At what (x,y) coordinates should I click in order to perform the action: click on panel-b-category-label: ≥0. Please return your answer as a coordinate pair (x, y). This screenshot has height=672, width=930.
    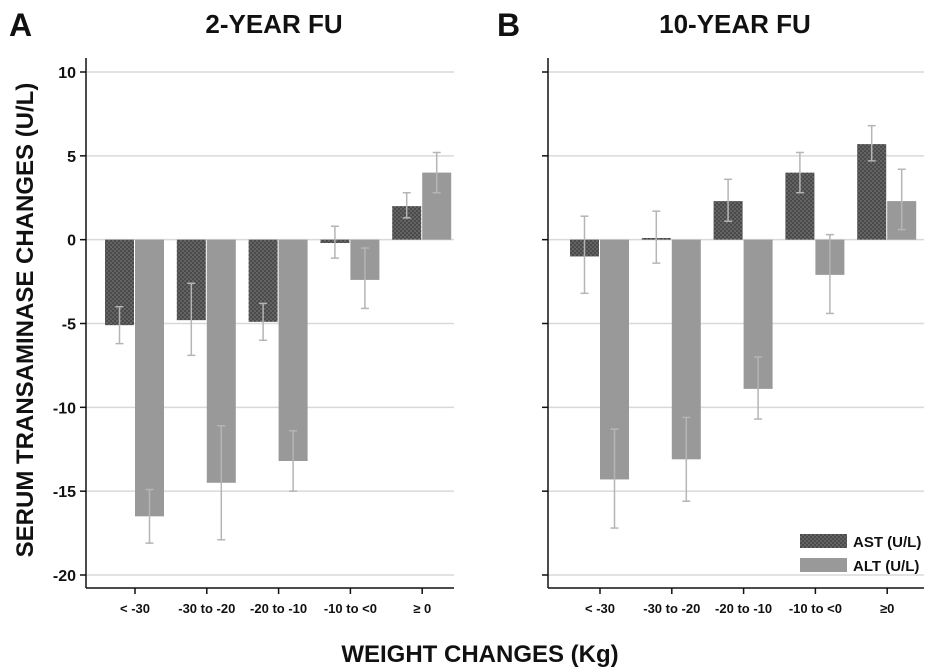
    Looking at the image, I should click on (887, 608).